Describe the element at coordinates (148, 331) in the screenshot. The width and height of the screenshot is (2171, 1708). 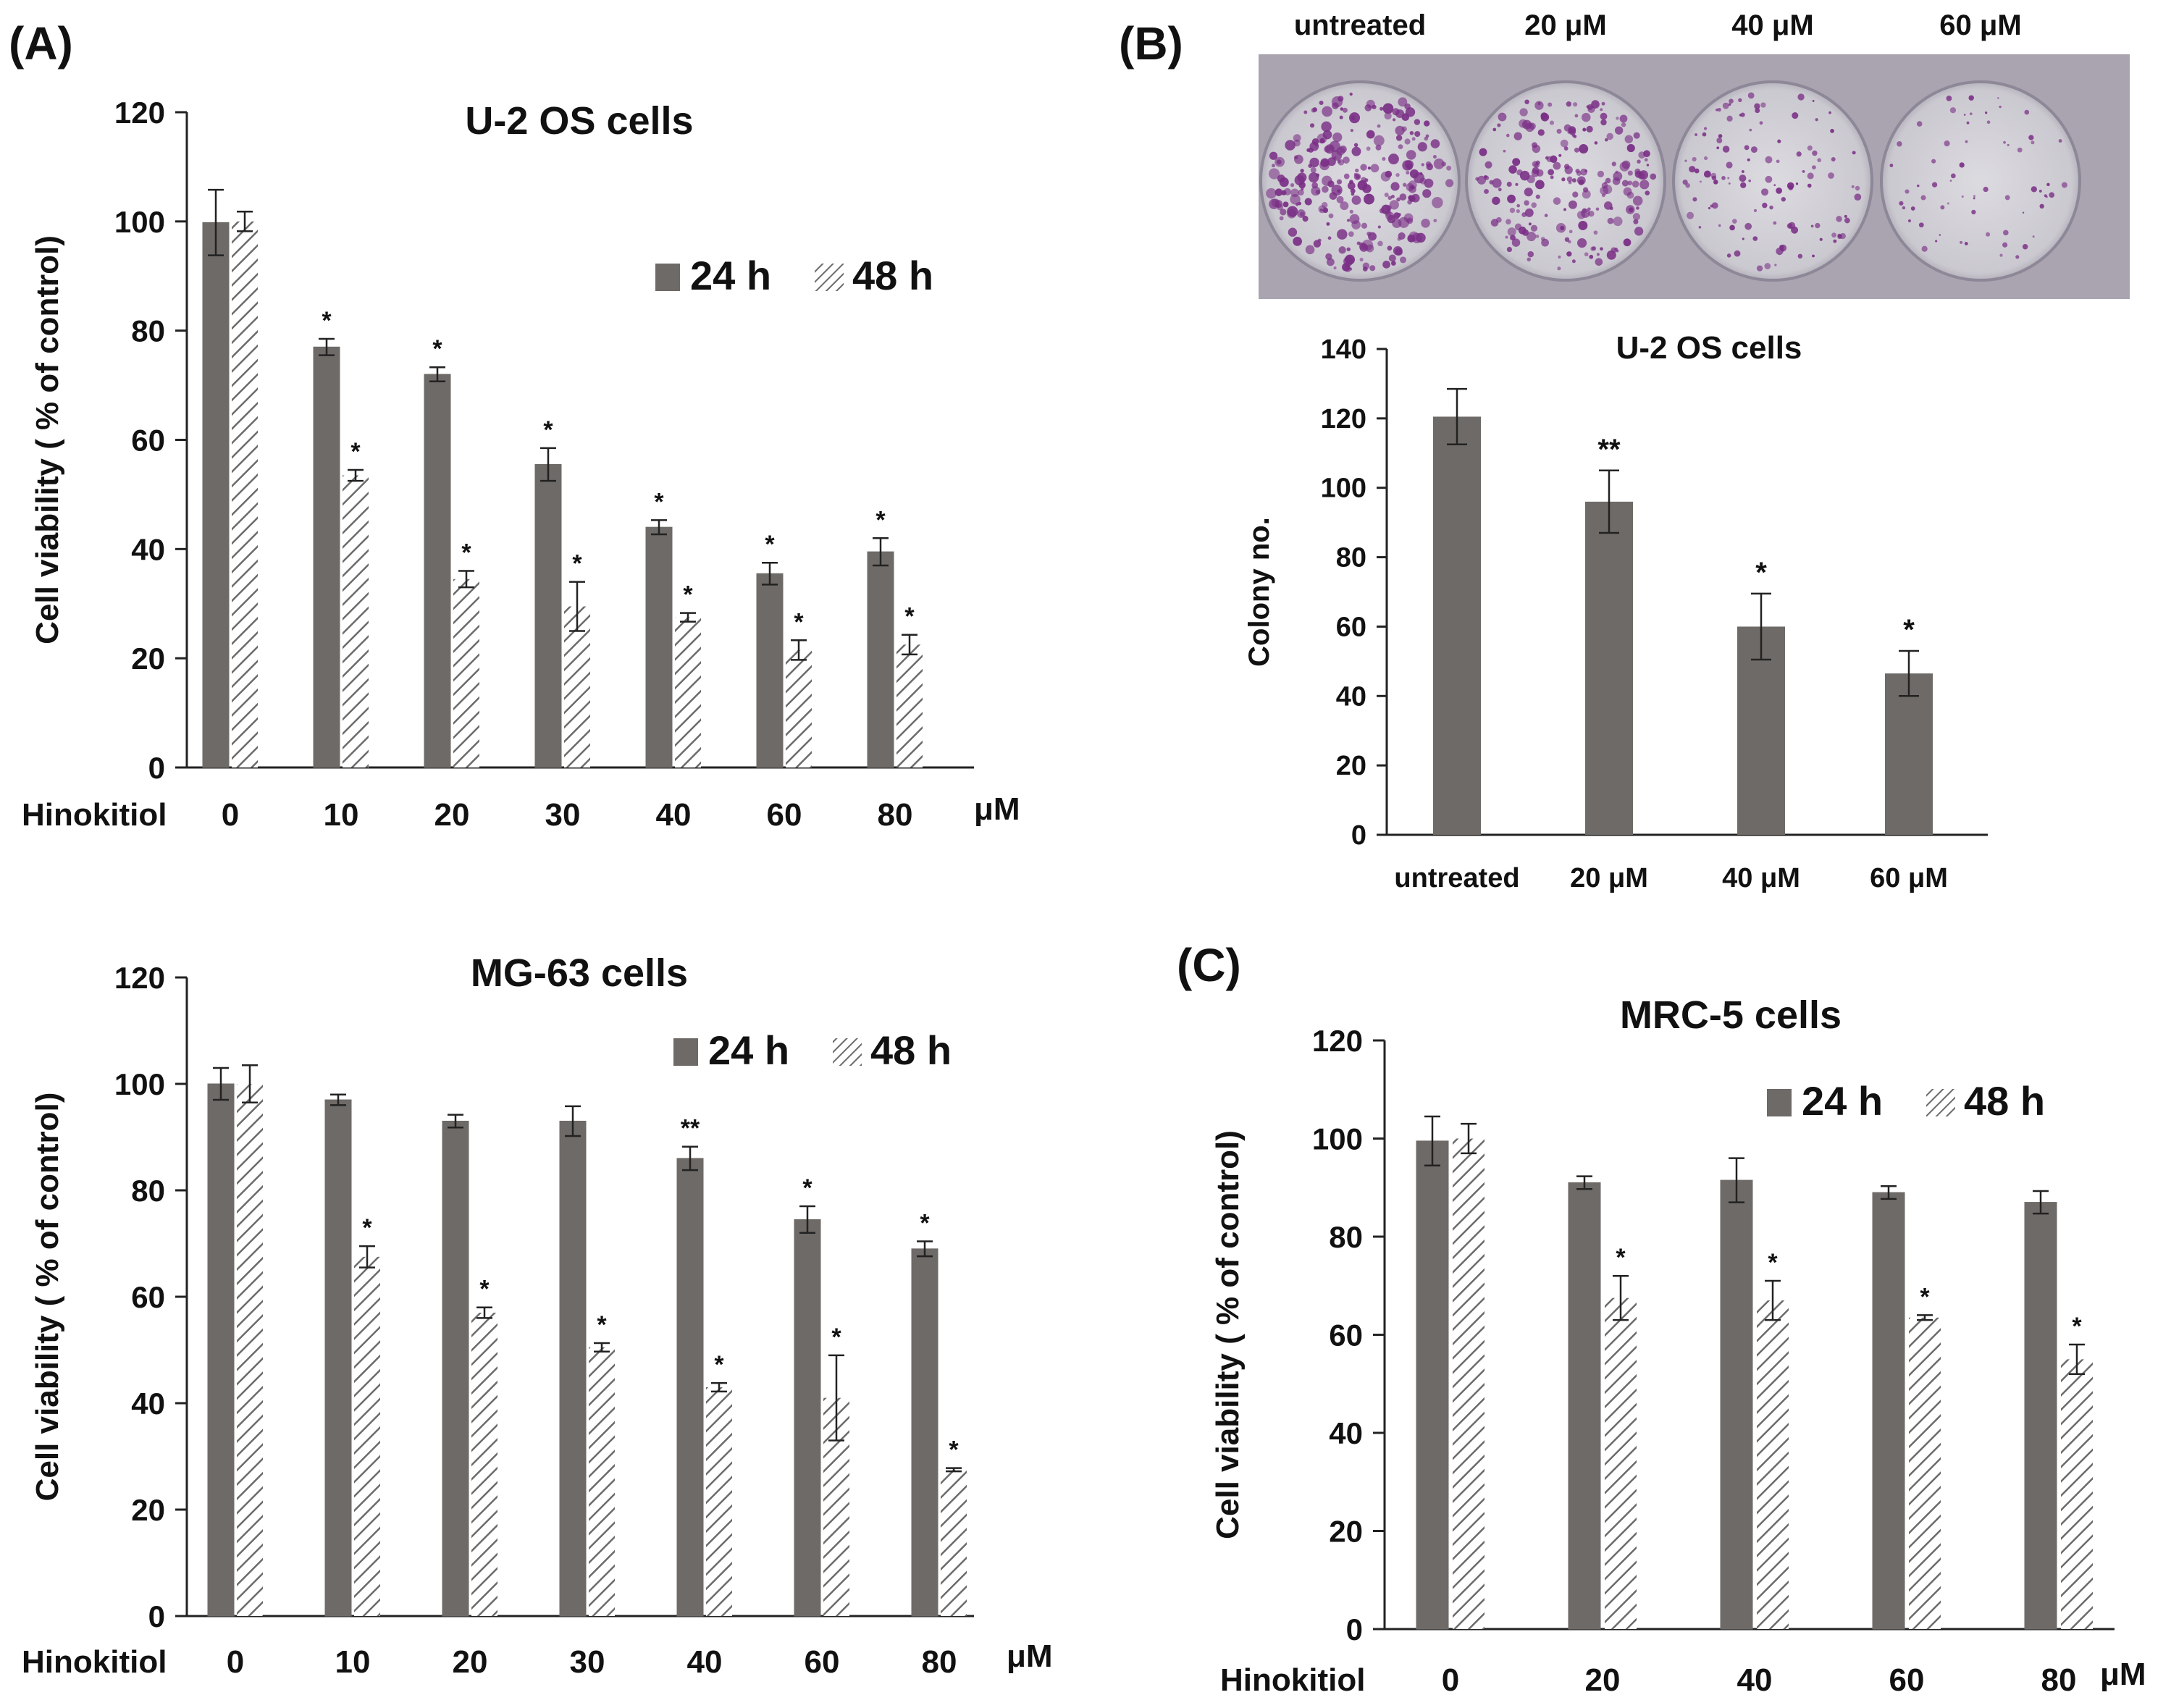
I see `y-tick-label: 80` at that location.